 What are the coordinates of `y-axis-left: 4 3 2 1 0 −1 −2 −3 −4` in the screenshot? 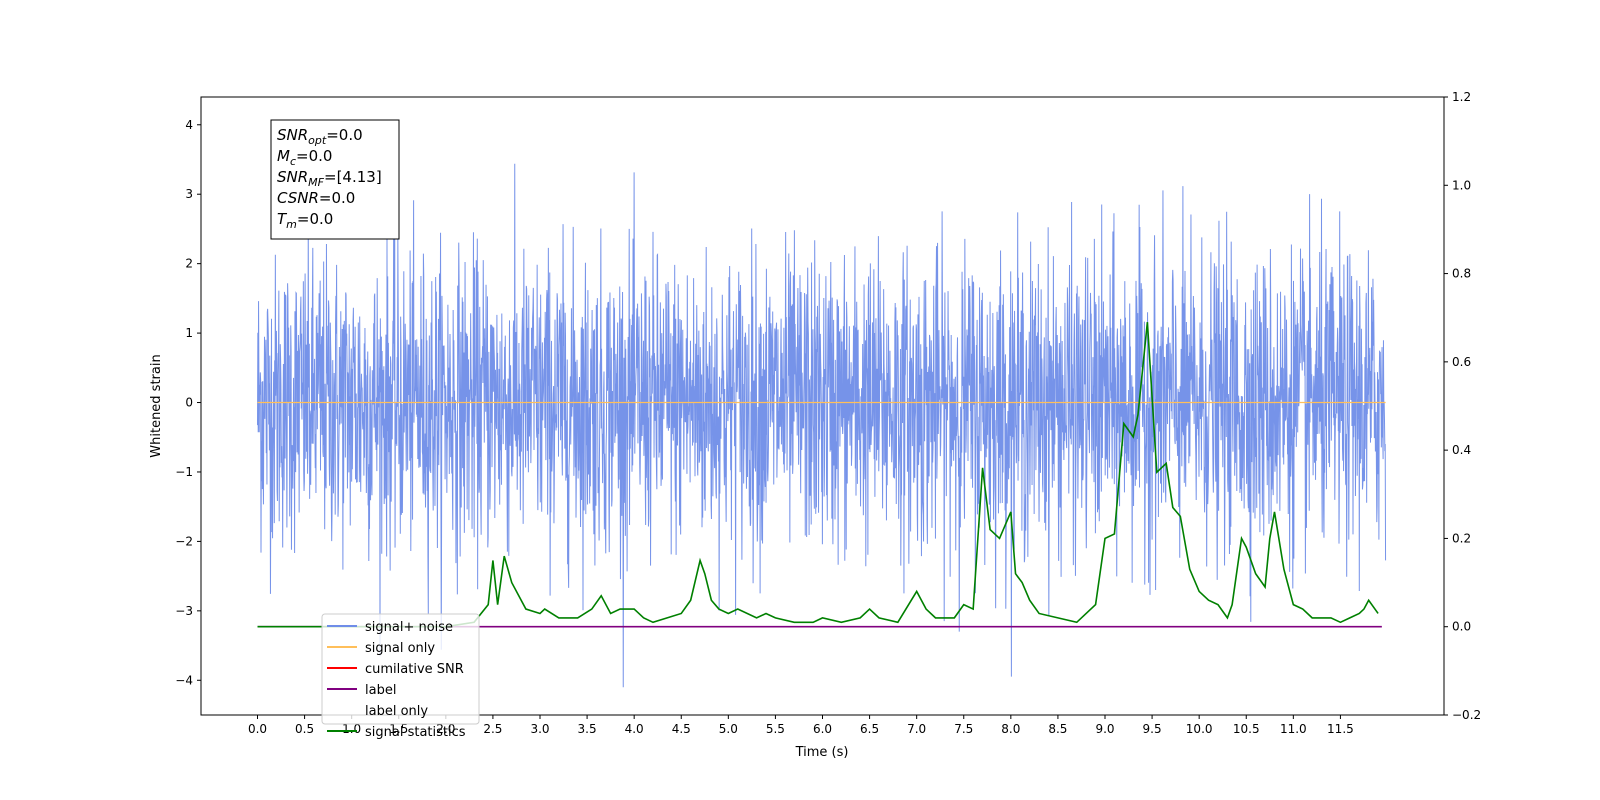 It's located at (188, 402).